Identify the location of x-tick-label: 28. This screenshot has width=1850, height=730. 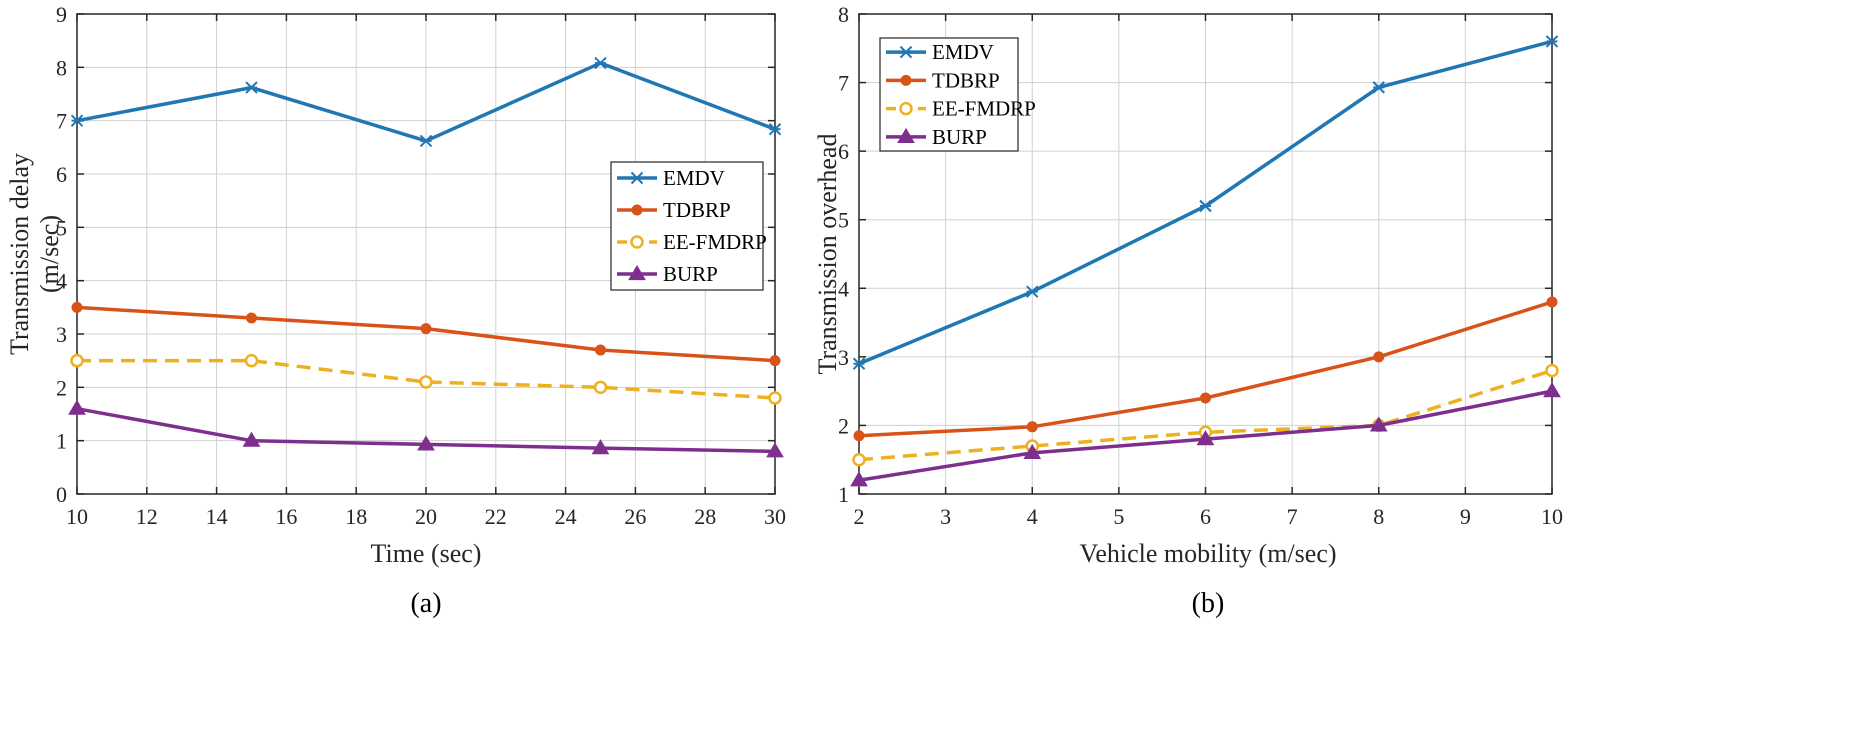
(705, 516).